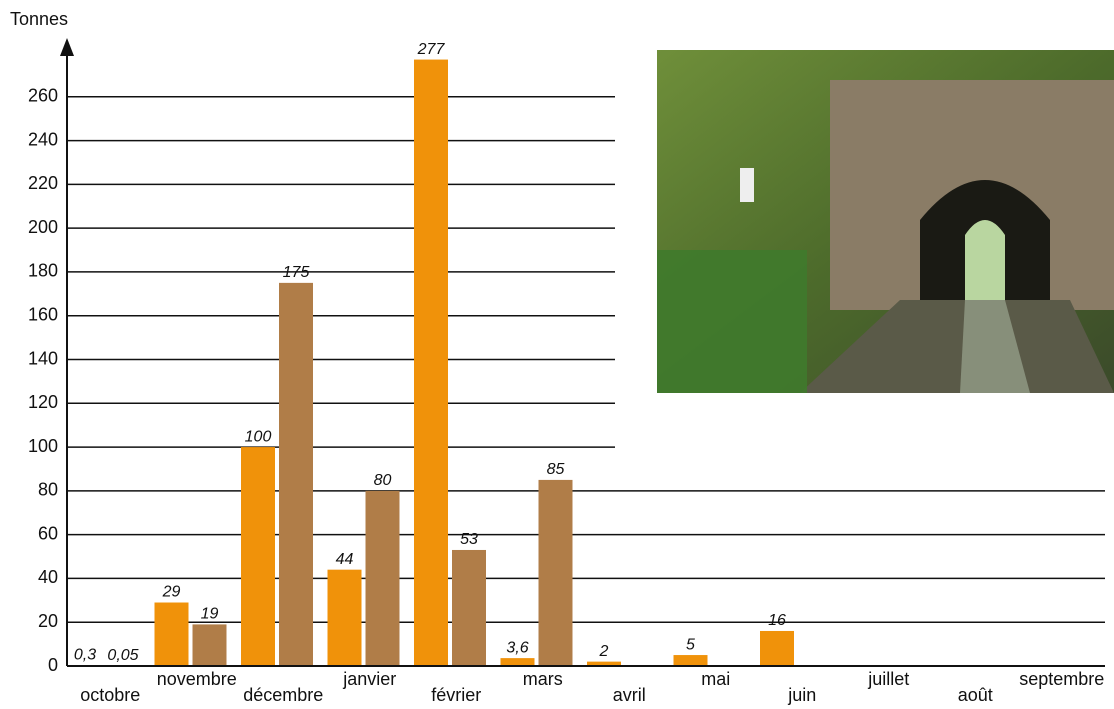 The width and height of the screenshot is (1114, 709). Describe the element at coordinates (975, 695) in the screenshot. I see `x-tick-label: août` at that location.